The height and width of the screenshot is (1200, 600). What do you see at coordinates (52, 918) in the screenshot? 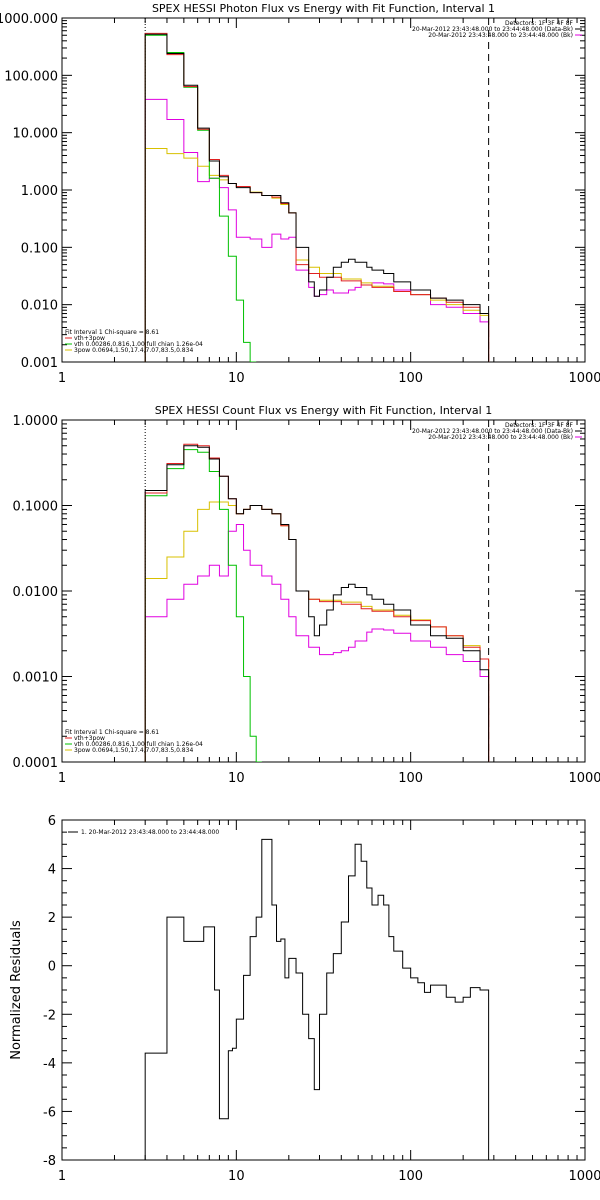
I see `y-tick-label: 2` at bounding box center [52, 918].